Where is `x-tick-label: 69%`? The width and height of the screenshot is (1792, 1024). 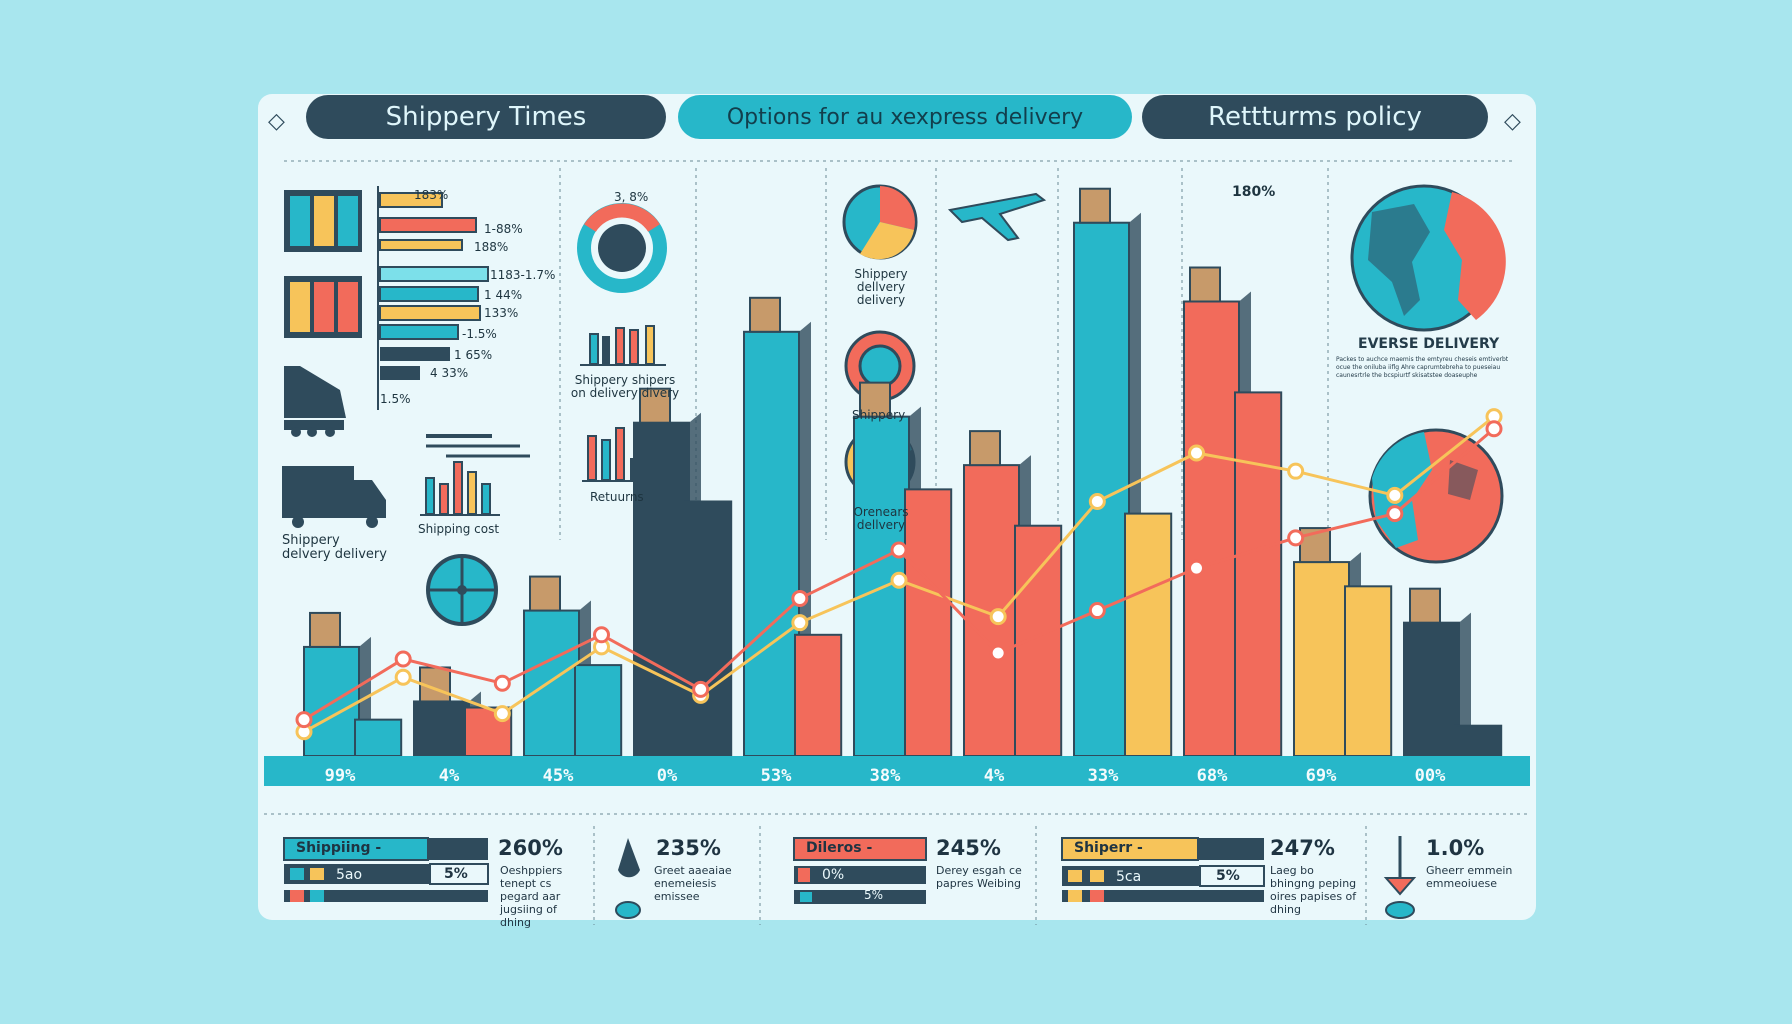 x-tick-label: 69% is located at coordinates (1321, 776).